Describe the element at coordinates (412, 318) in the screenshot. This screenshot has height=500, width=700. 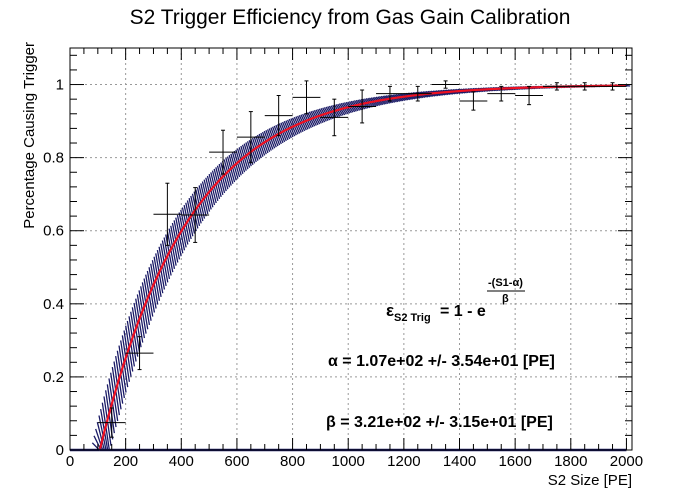
I see `formula-subscript: S2 Trig` at that location.